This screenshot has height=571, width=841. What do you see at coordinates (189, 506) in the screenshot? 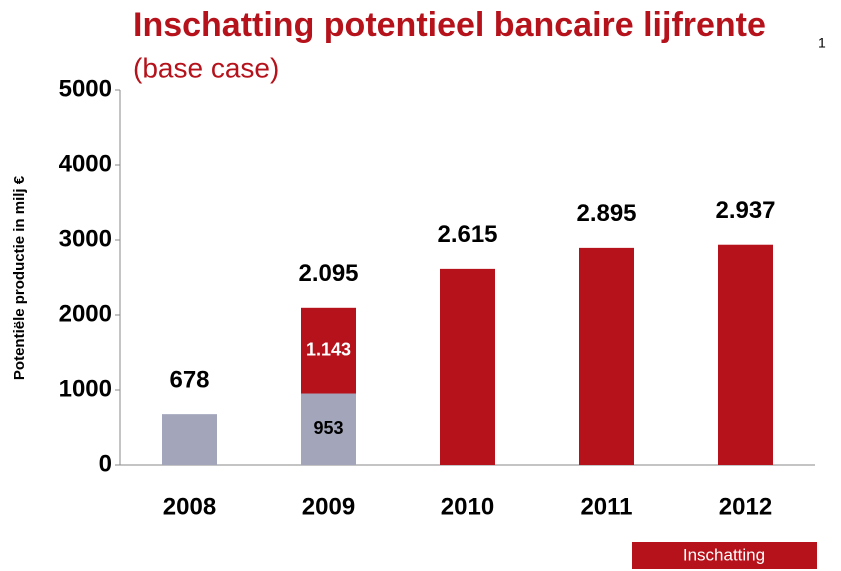
I see `x-tick-label: 2008` at bounding box center [189, 506].